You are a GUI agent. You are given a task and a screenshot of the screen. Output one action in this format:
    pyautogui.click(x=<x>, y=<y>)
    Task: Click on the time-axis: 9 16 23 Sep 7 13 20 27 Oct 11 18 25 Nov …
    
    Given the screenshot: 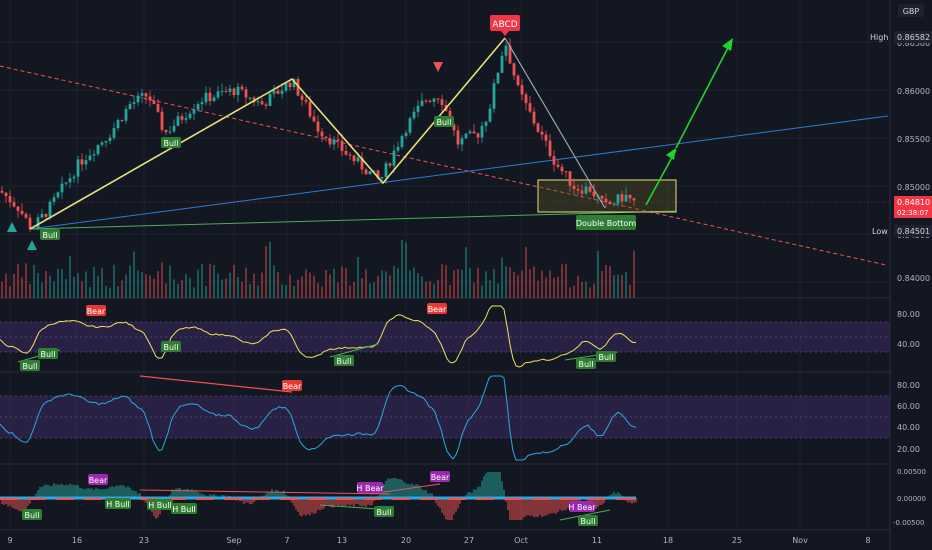 What is the action you would take?
    pyautogui.click(x=438, y=540)
    